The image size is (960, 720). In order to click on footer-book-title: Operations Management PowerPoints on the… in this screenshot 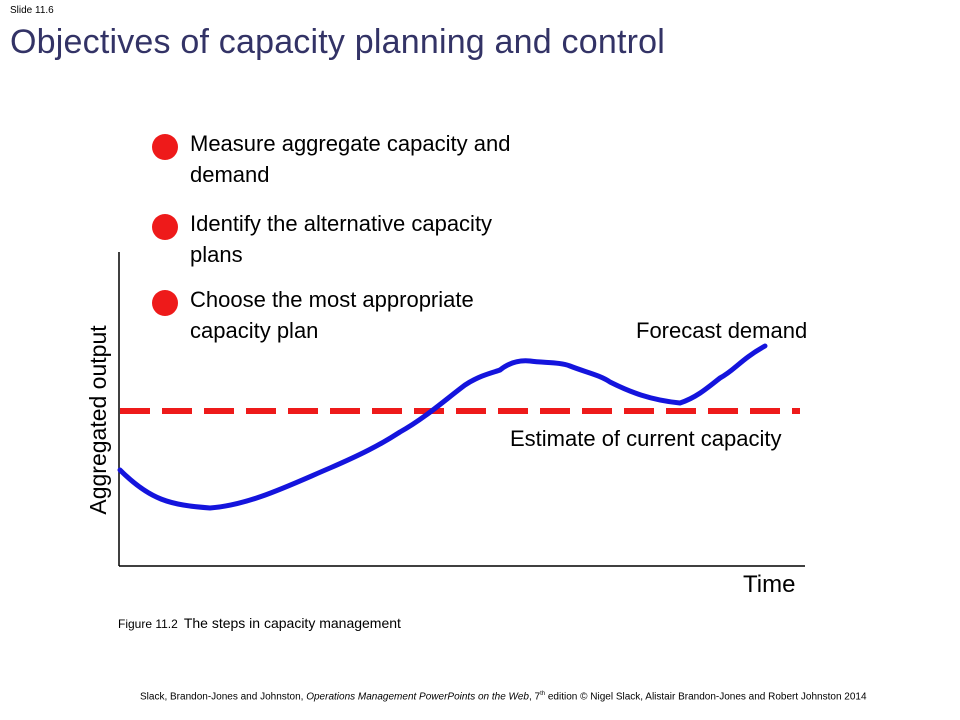, I will do `click(417, 697)`.